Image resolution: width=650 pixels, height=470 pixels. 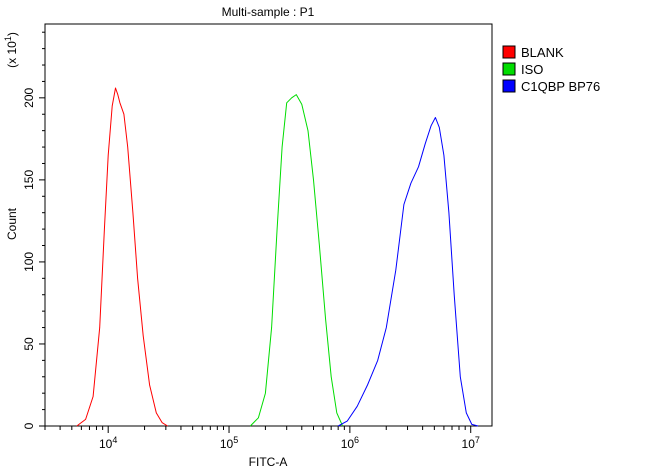 What do you see at coordinates (268, 12) in the screenshot?
I see `chart-title: Multi-sample : P1` at bounding box center [268, 12].